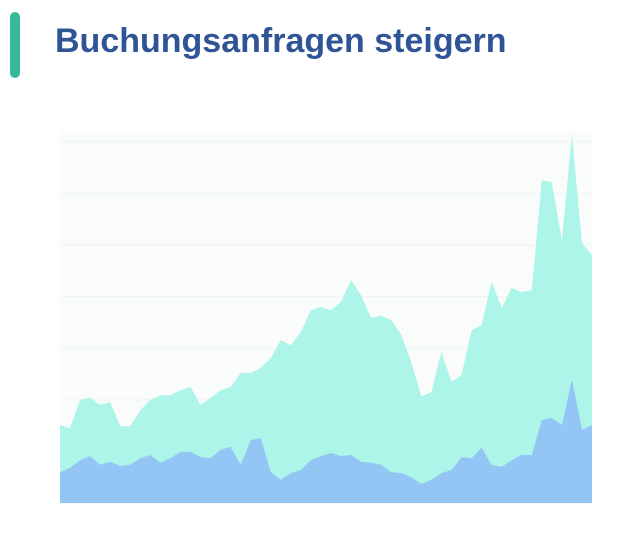 The image size is (638, 533). Describe the element at coordinates (15, 45) in the screenshot. I see `title-accent` at that location.